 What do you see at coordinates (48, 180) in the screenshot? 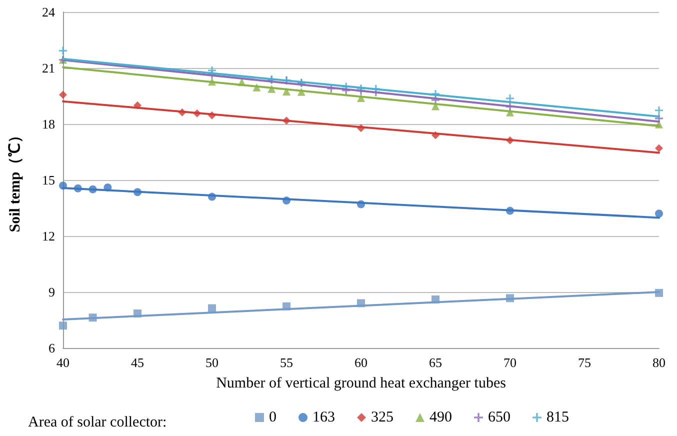
I see `y-tick-label: 15` at bounding box center [48, 180].